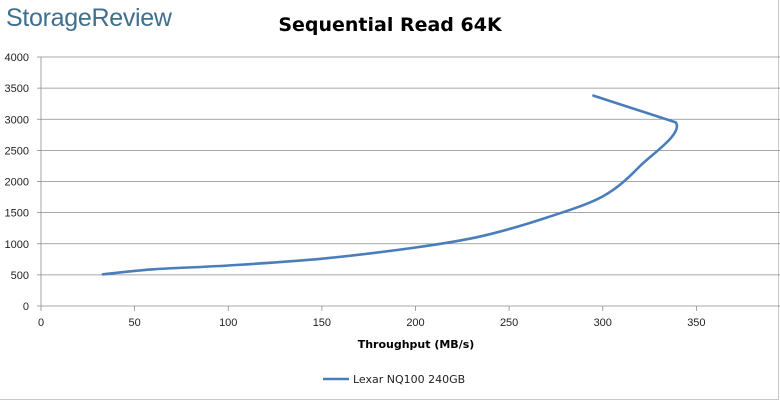 This screenshot has width=780, height=401. Describe the element at coordinates (17, 151) in the screenshot. I see `y-tick-label: 2500` at that location.